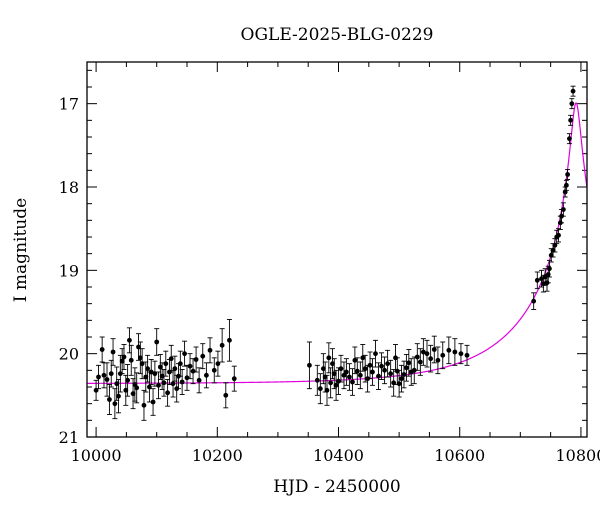 The image size is (600, 512). I want to click on chart-title: OGLE-2025-BLG-0229, so click(337, 35).